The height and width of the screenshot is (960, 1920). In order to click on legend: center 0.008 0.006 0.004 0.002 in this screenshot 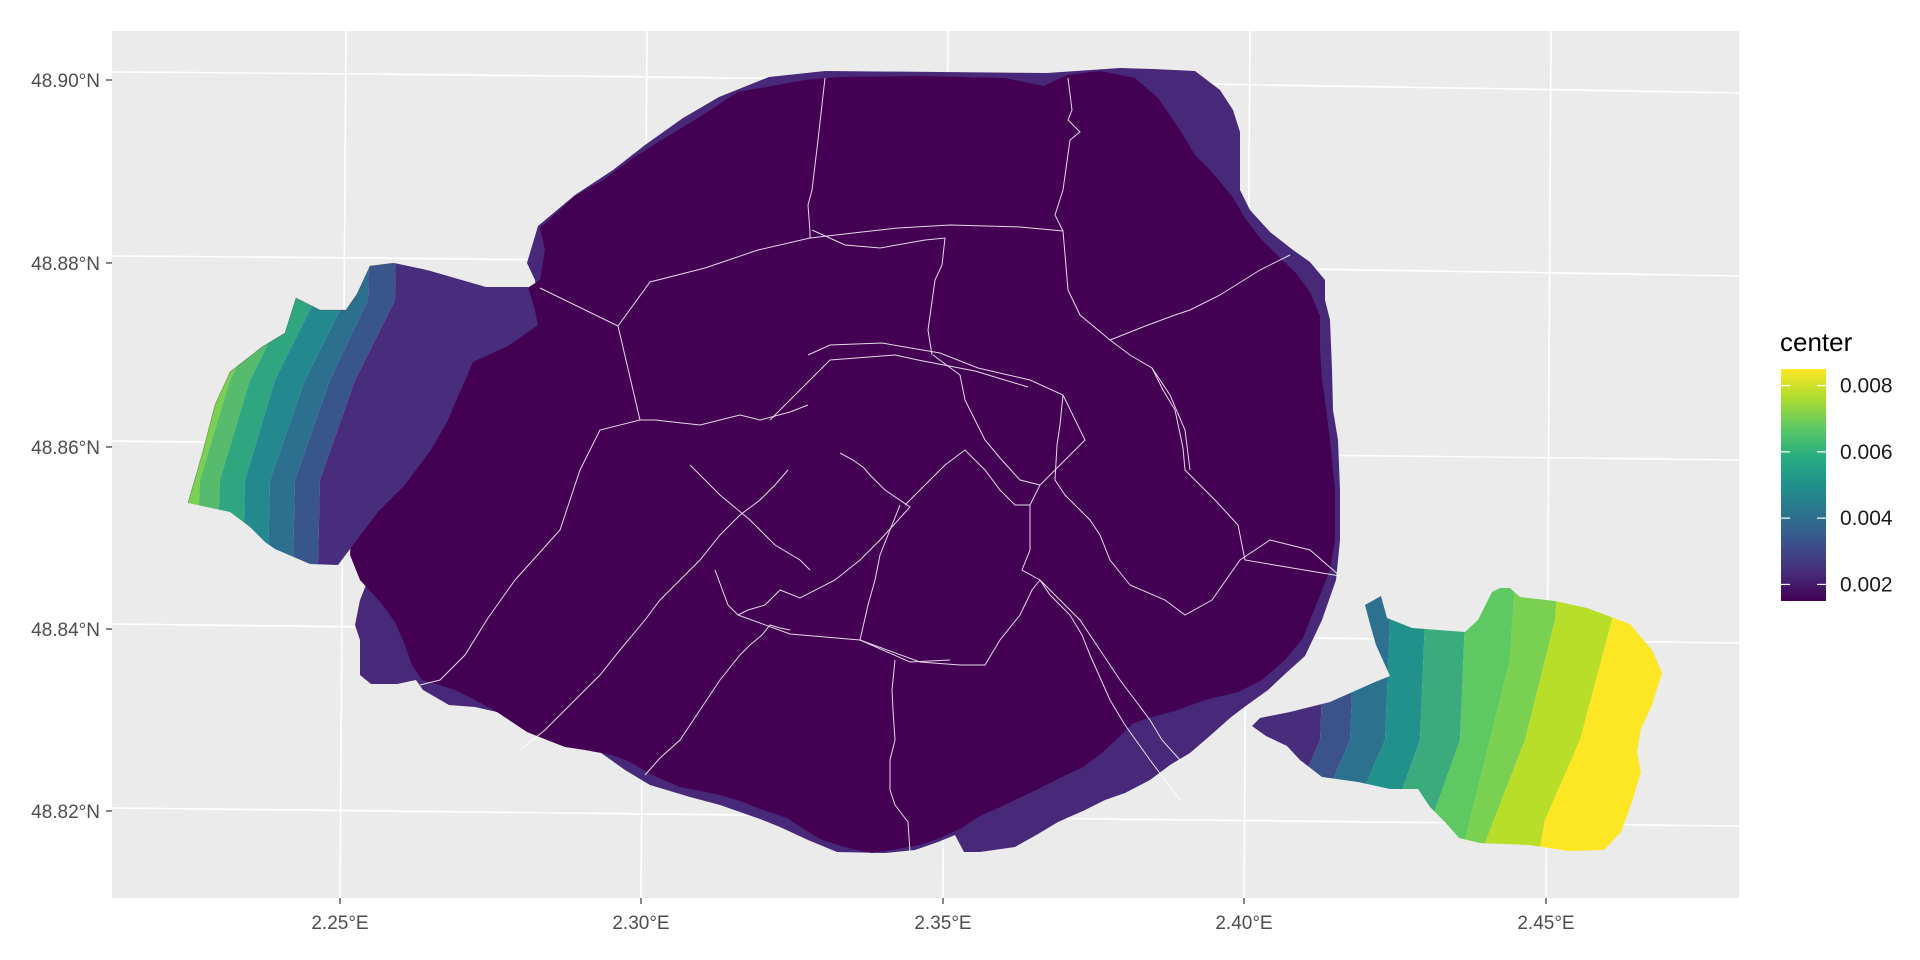, I will do `click(1836, 464)`.